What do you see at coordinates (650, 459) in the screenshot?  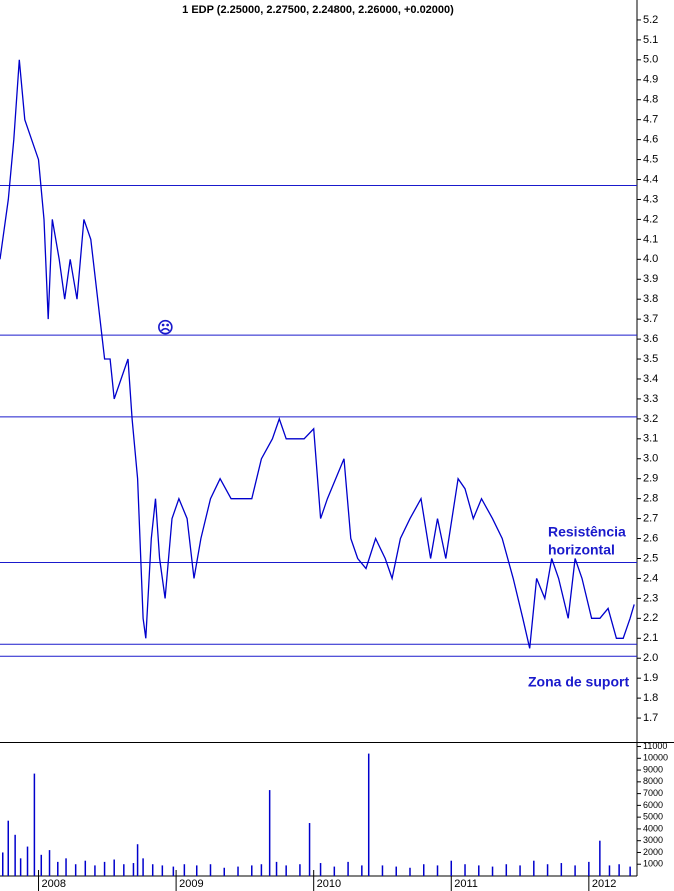 I see `y-tick-label: 3.0` at bounding box center [650, 459].